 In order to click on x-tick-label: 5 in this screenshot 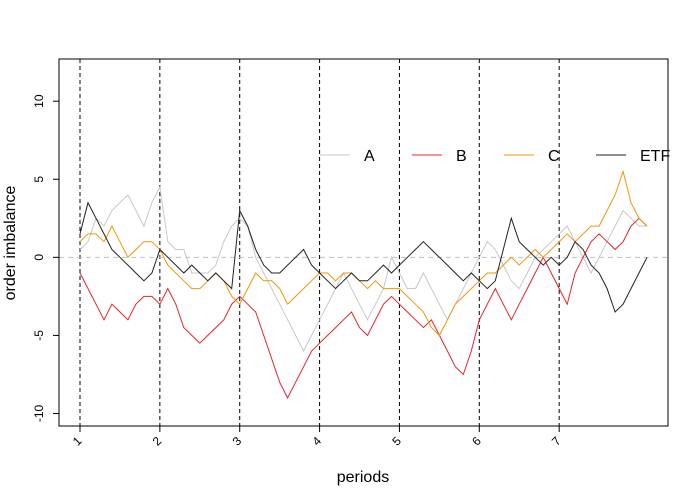, I will do `click(396, 441)`.